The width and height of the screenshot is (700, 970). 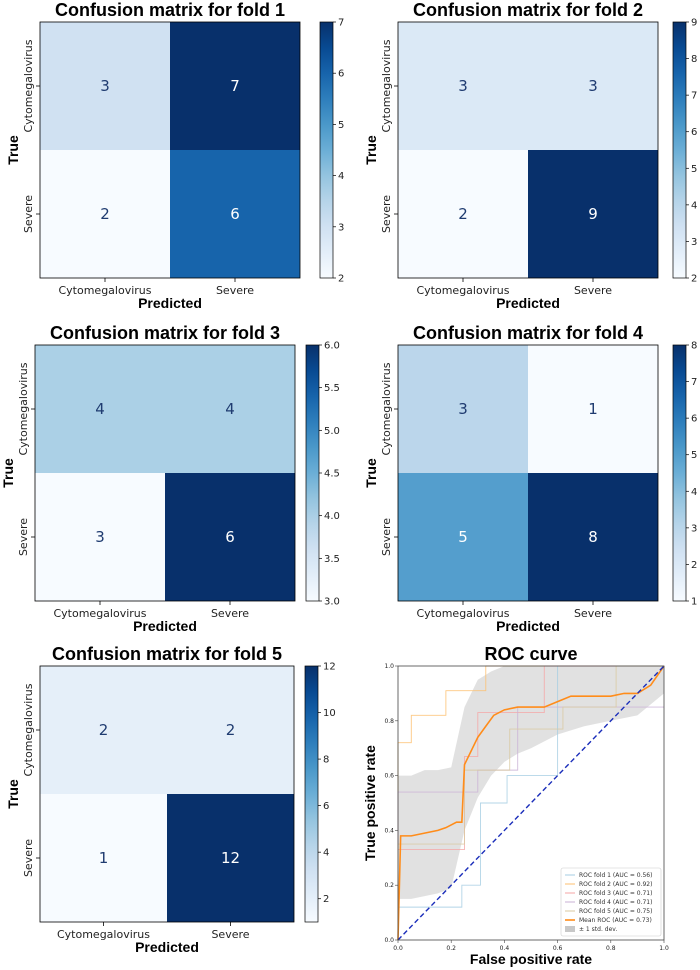 What do you see at coordinates (332, 602) in the screenshot?
I see `colorbar-tick-label: 3.0` at bounding box center [332, 602].